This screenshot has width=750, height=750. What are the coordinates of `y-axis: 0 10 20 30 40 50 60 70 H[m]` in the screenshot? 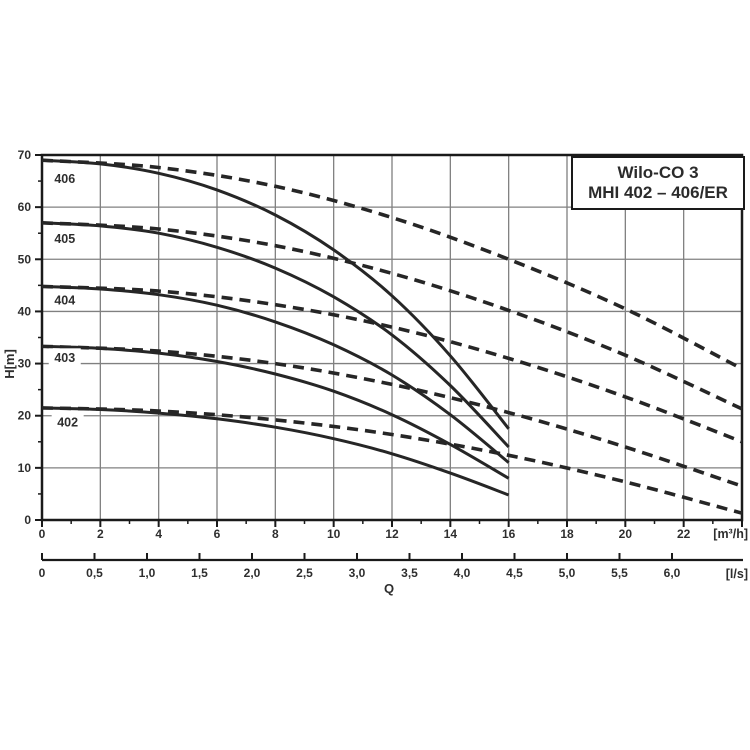 It's located at (22, 337).